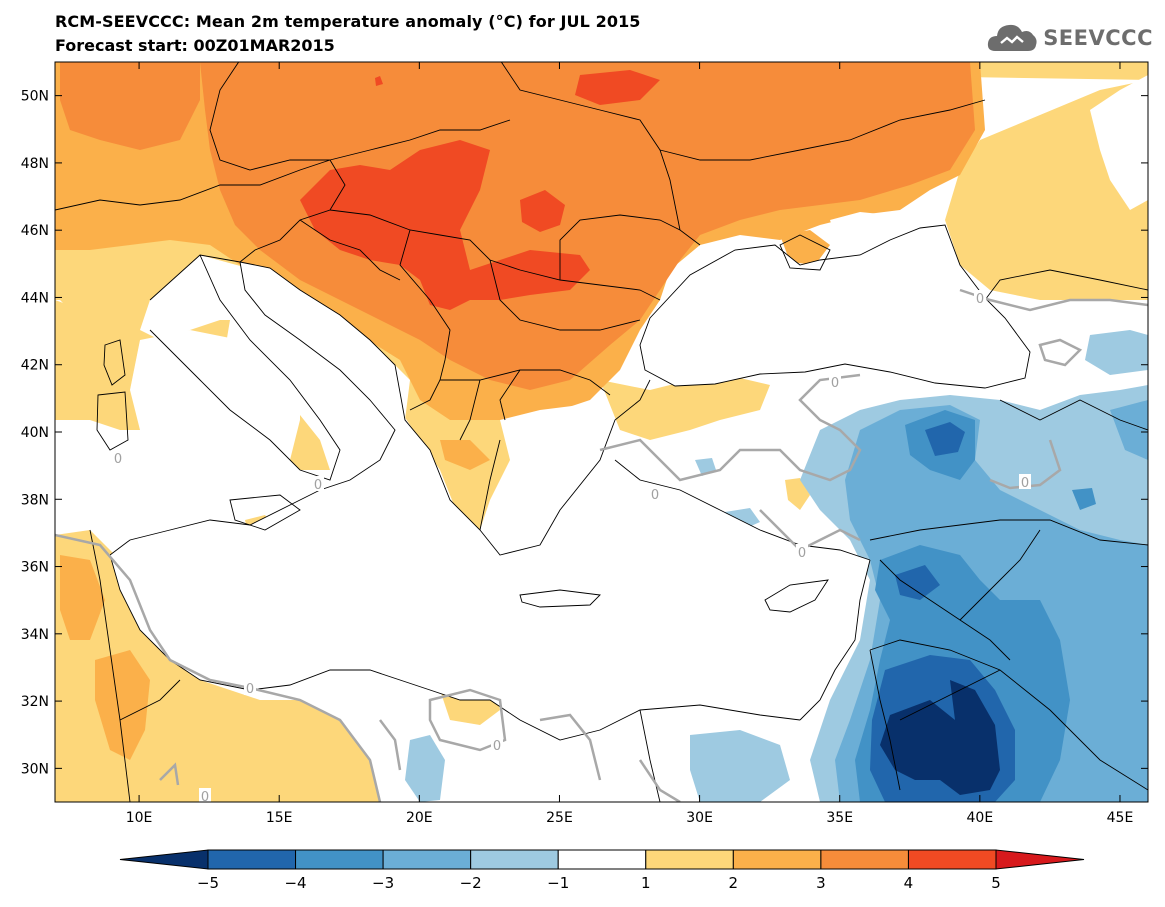  I want to click on tyrrhenian-sea, so click(215, 405).